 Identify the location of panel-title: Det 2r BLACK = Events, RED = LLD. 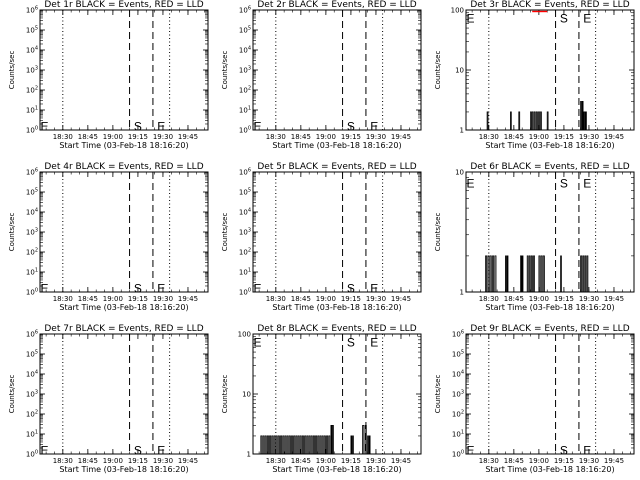
(336, 5).